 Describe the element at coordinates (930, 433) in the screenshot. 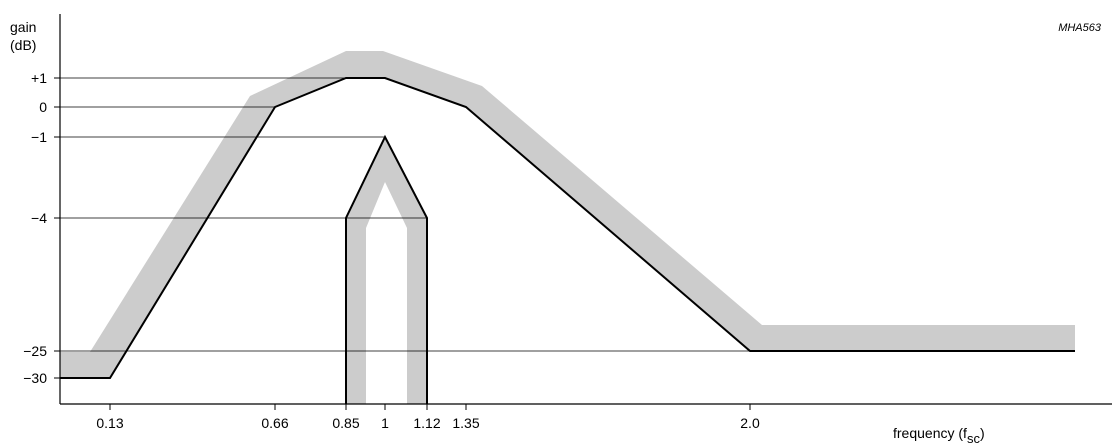

I see `x-axis-label-main: frequency (f` at that location.